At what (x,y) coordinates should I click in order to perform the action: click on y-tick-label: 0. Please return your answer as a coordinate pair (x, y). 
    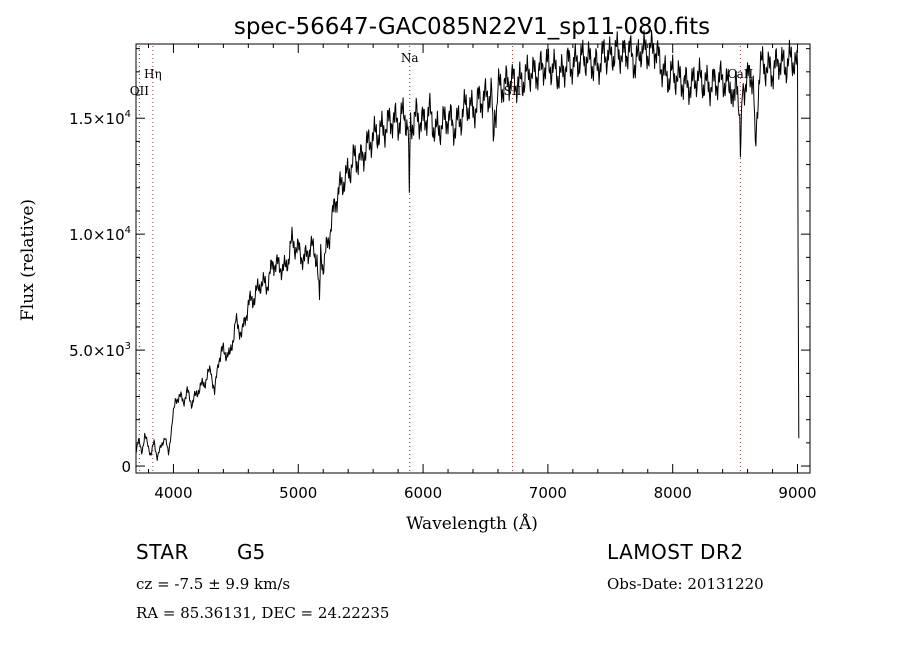
    Looking at the image, I should click on (126, 467).